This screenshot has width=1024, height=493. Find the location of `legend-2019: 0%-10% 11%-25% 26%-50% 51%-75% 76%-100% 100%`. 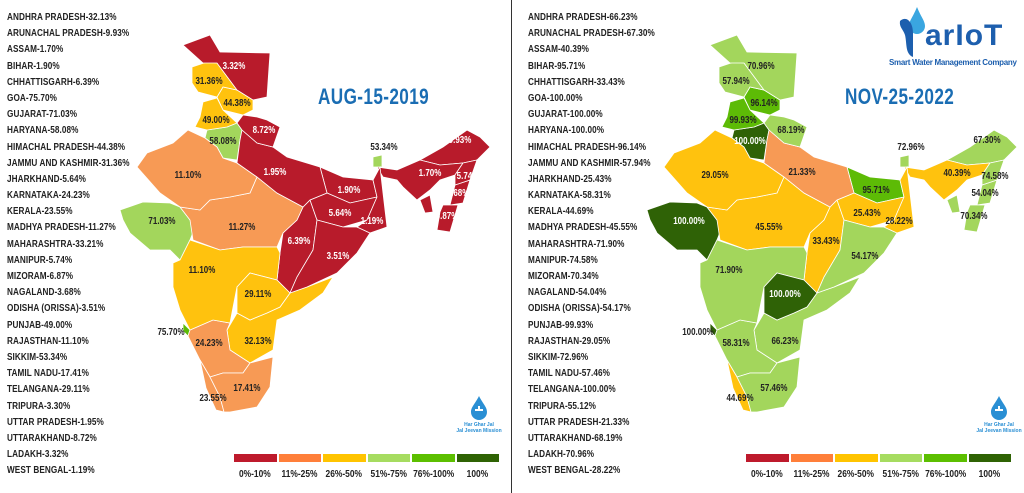

legend-2019: 0%-10% 11%-25% 26%-50% 51%-75% 76%-100% 100% is located at coordinates (366, 467).